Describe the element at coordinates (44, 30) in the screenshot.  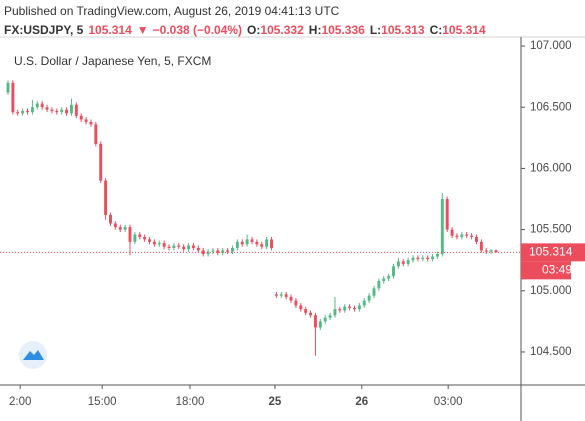
I see `symbol: FX:USDJPY, 5` at that location.